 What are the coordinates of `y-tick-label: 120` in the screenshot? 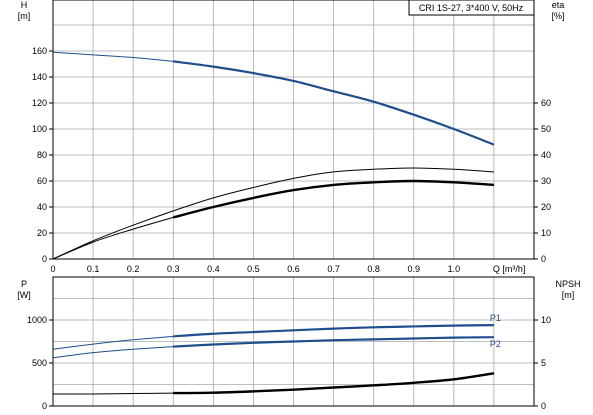 It's located at (39, 103).